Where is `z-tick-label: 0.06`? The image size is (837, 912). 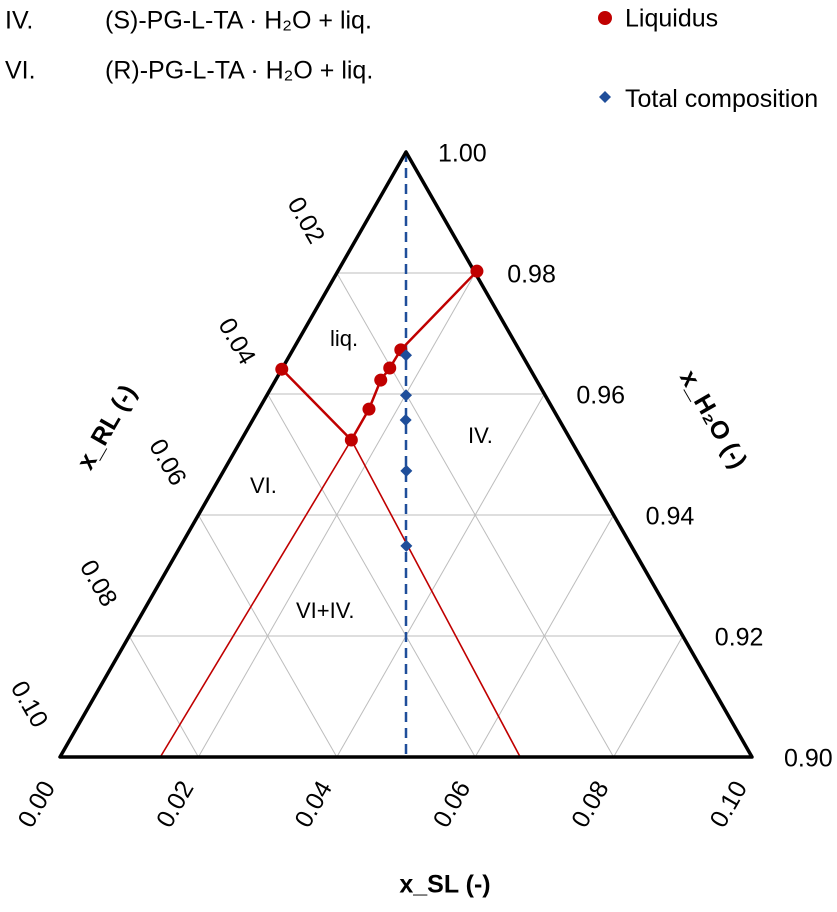 z-tick-label: 0.06 is located at coordinates (167, 462).